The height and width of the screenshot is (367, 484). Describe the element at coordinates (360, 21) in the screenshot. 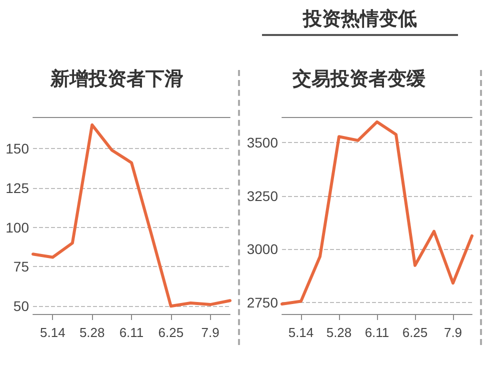

I see `text: 投资热情变低` at that location.